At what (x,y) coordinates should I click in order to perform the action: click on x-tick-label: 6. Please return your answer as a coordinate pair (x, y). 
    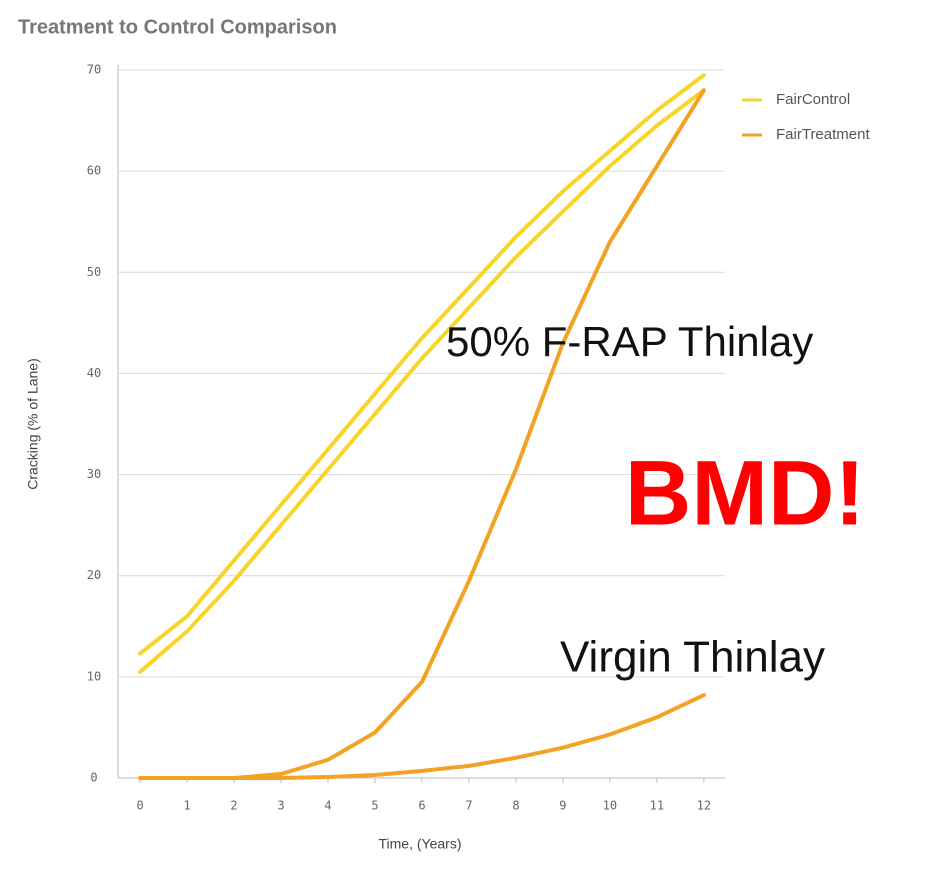
    Looking at the image, I should click on (421, 806).